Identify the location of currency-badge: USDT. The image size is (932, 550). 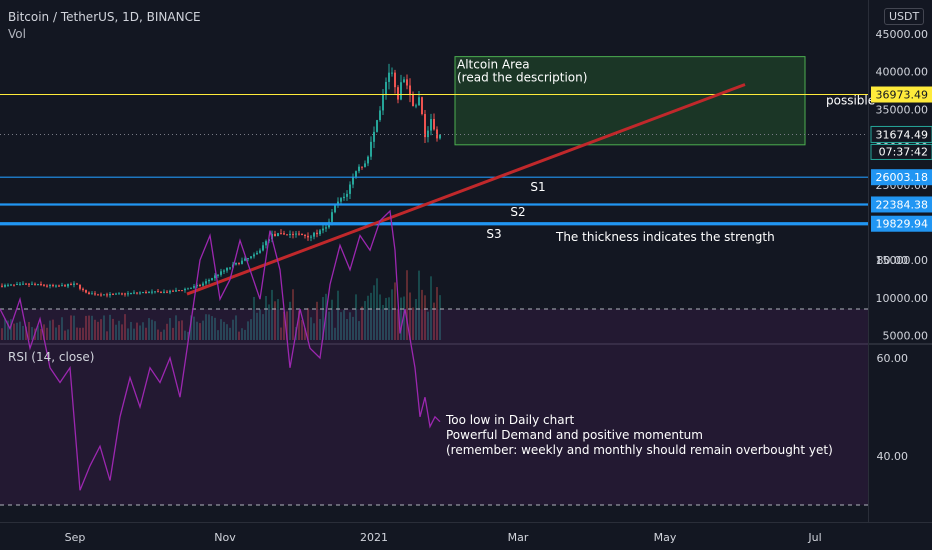
(904, 16).